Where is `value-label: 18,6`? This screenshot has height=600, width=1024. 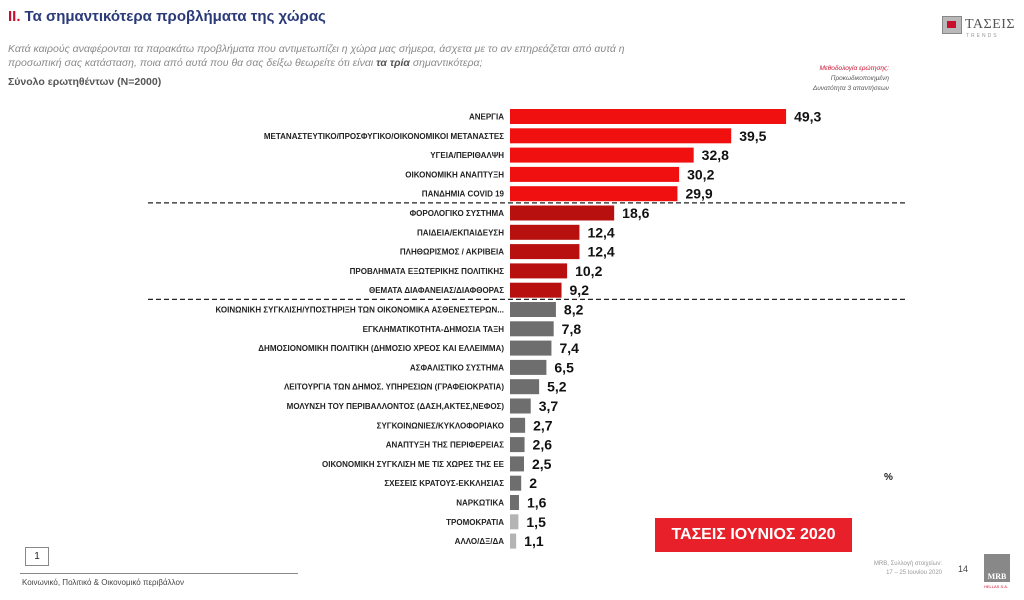 value-label: 18,6 is located at coordinates (635, 213).